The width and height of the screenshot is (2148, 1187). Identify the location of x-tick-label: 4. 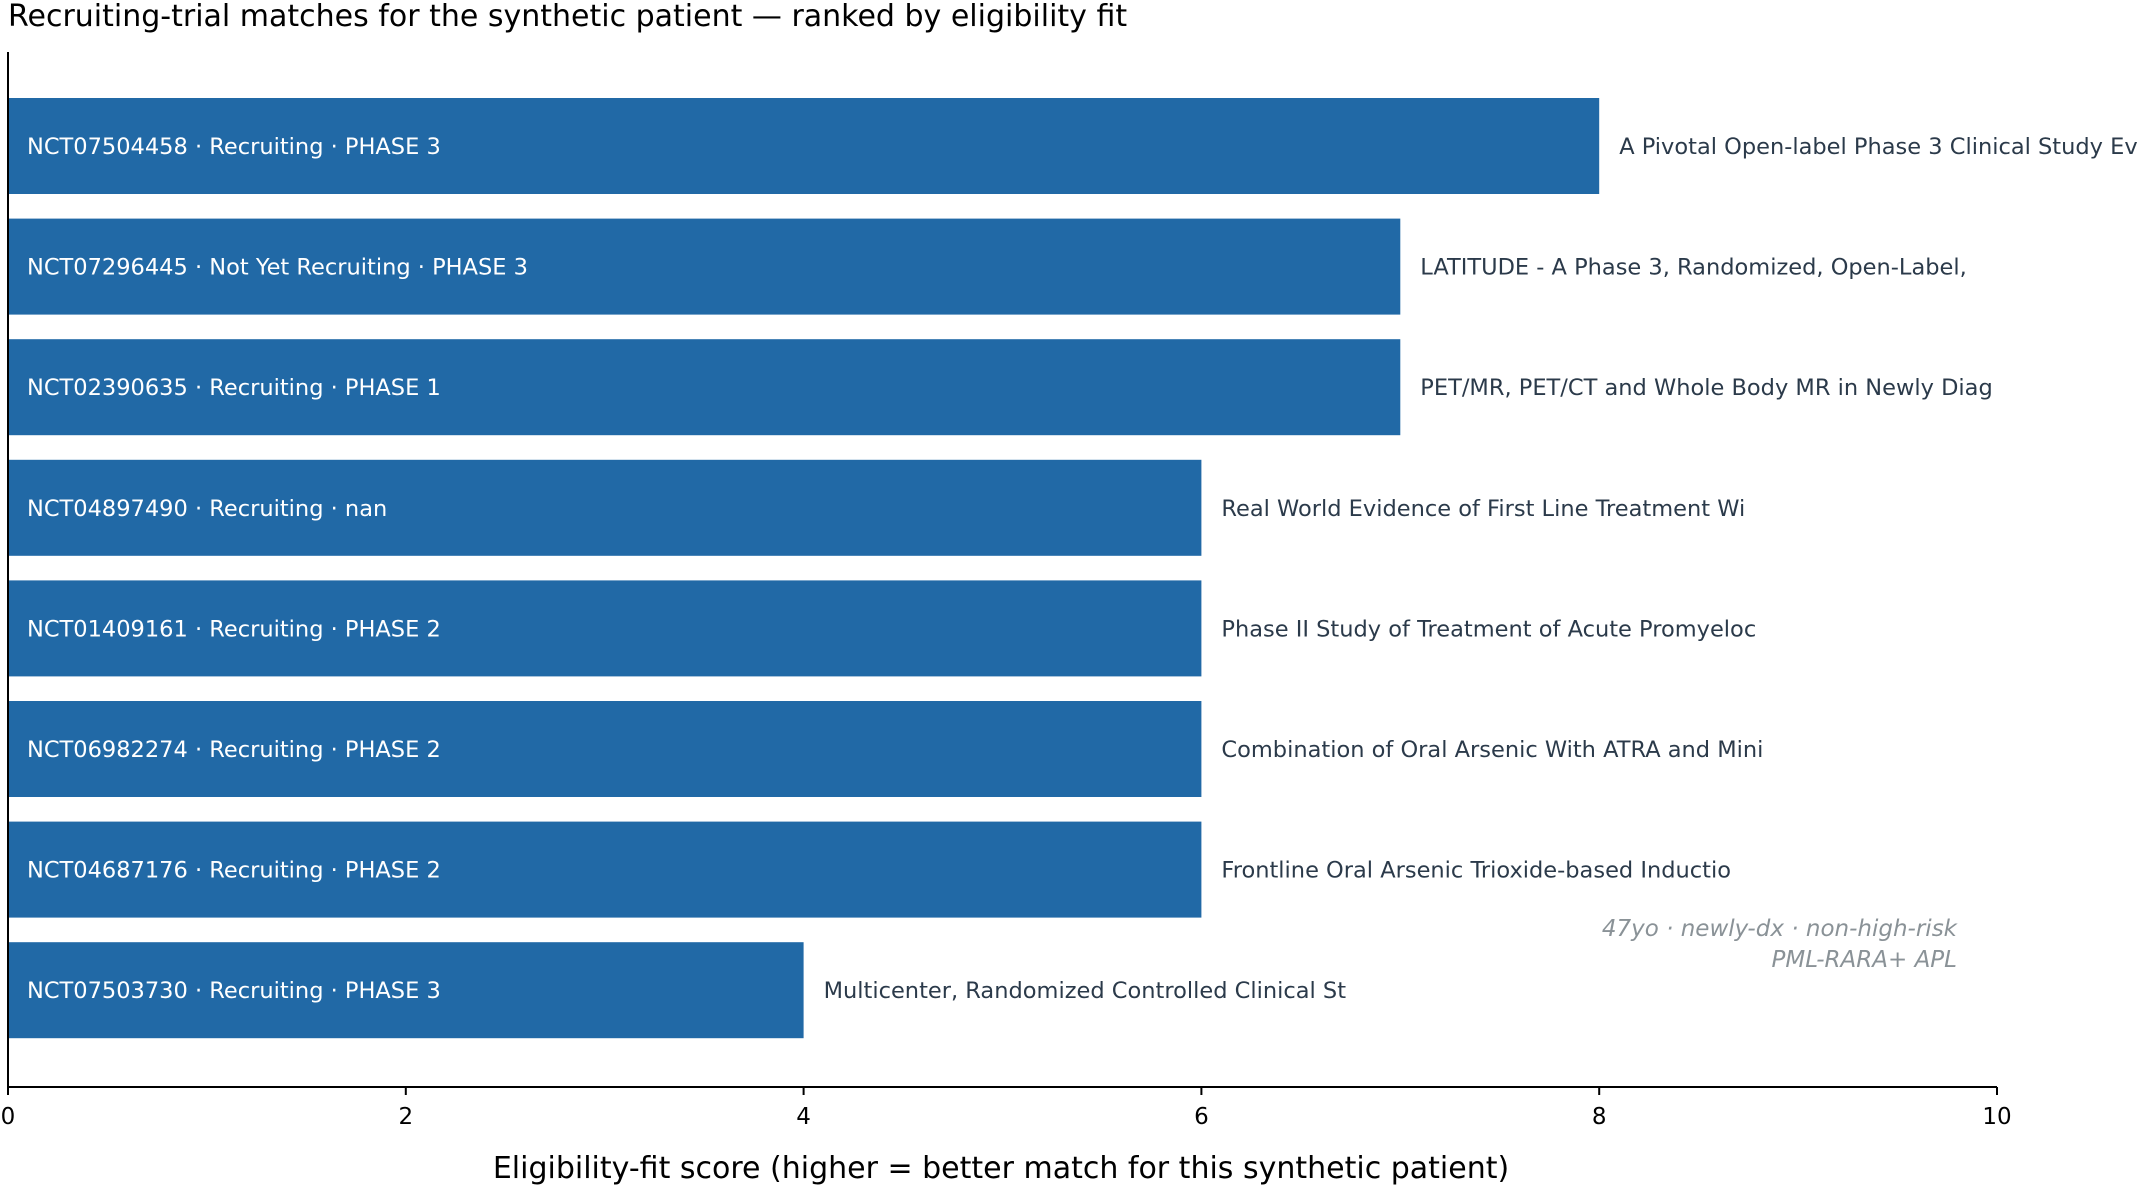
(803, 1117).